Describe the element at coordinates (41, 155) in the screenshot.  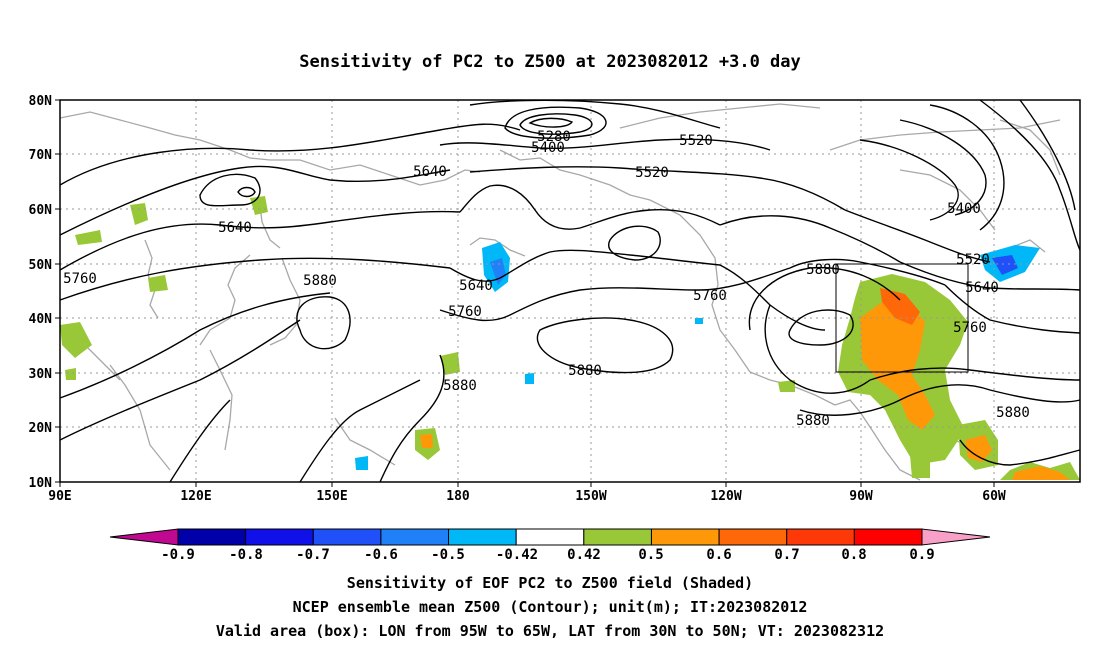
I see `lat-label: 70N` at that location.